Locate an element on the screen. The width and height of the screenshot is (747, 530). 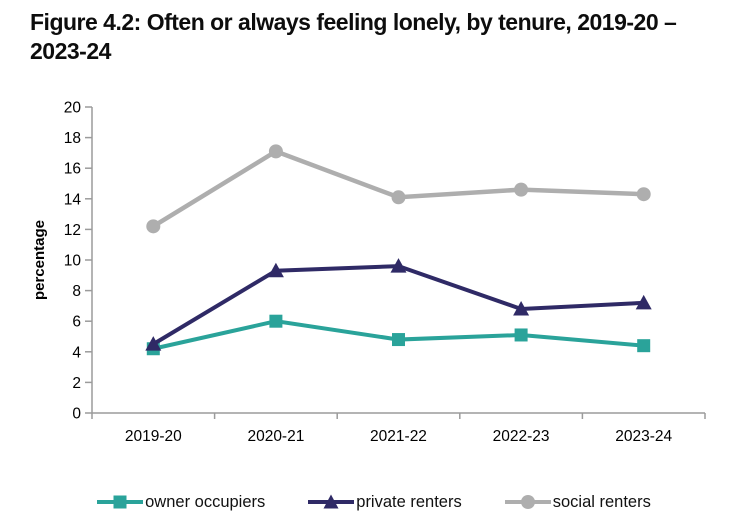
x-tick-label: 2020-21 is located at coordinates (275, 436).